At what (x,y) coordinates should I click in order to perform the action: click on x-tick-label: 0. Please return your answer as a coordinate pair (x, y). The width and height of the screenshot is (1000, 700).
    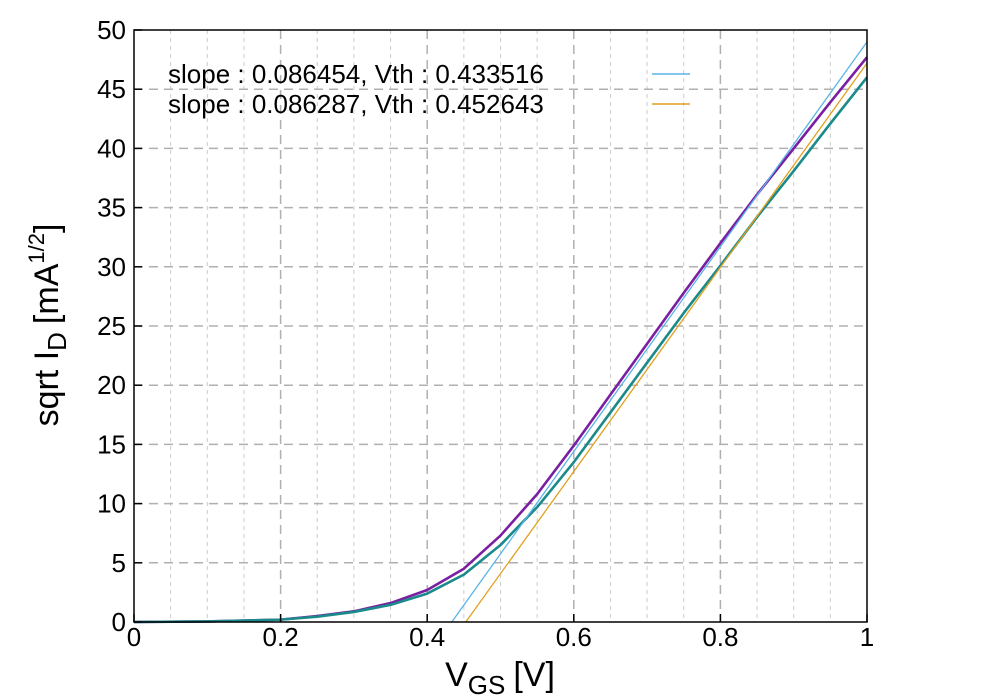
    Looking at the image, I should click on (134, 637).